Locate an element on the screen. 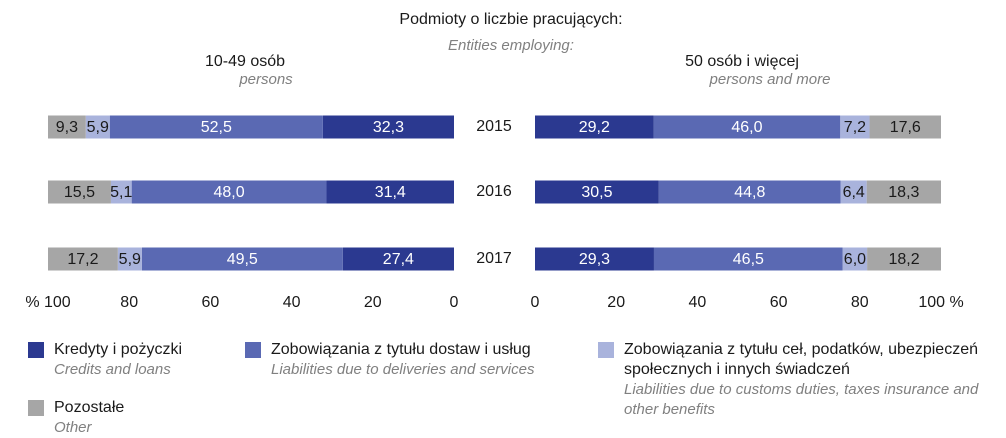 This screenshot has width=1006, height=438. chart-title: Podmioty o liczbie pracujących: is located at coordinates (510, 19).